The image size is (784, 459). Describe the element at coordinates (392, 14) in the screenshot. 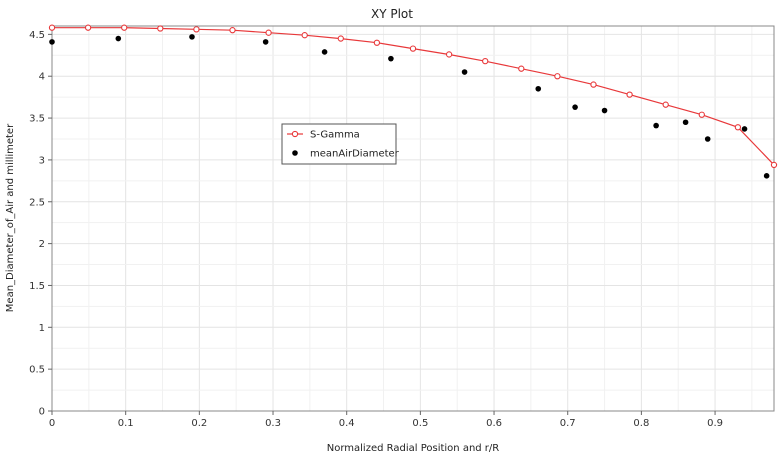

I see `chart-title: XY Plot` at that location.